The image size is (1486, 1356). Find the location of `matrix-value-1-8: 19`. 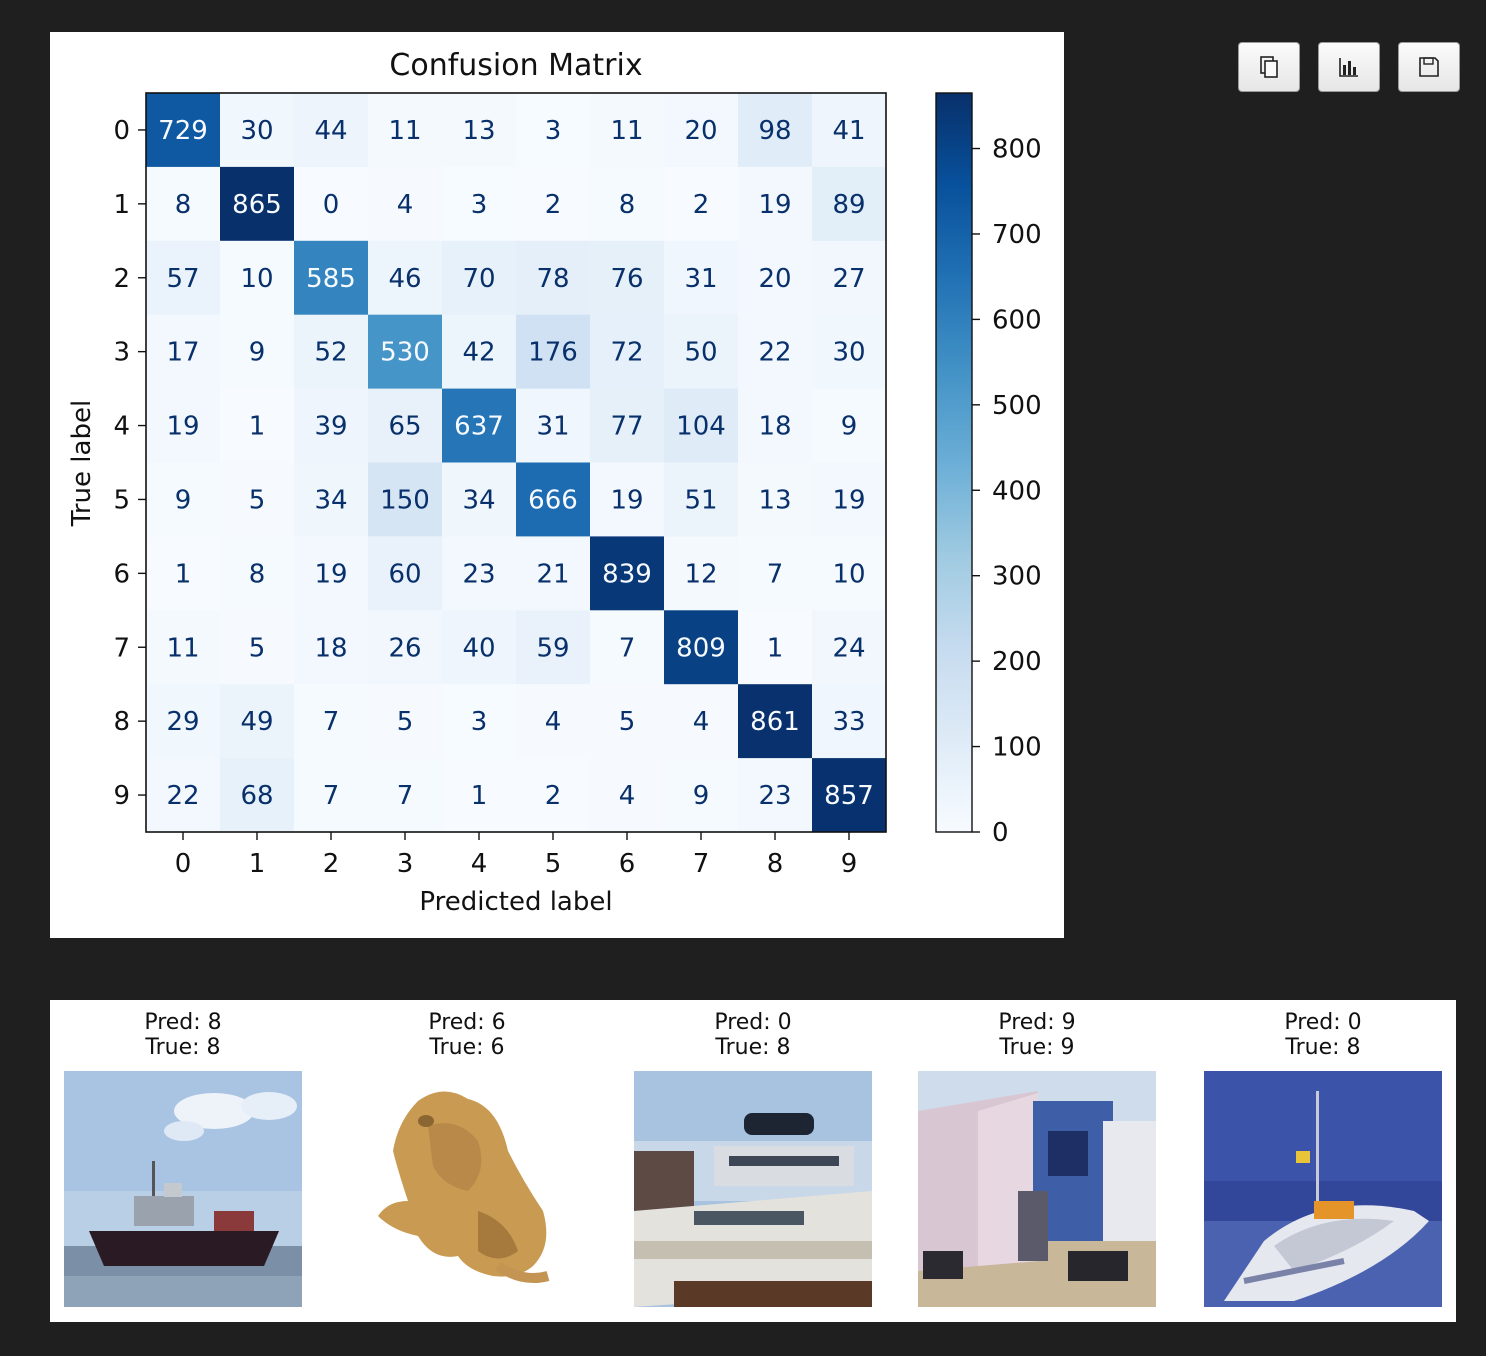

matrix-value-1-8: 19 is located at coordinates (774, 205).